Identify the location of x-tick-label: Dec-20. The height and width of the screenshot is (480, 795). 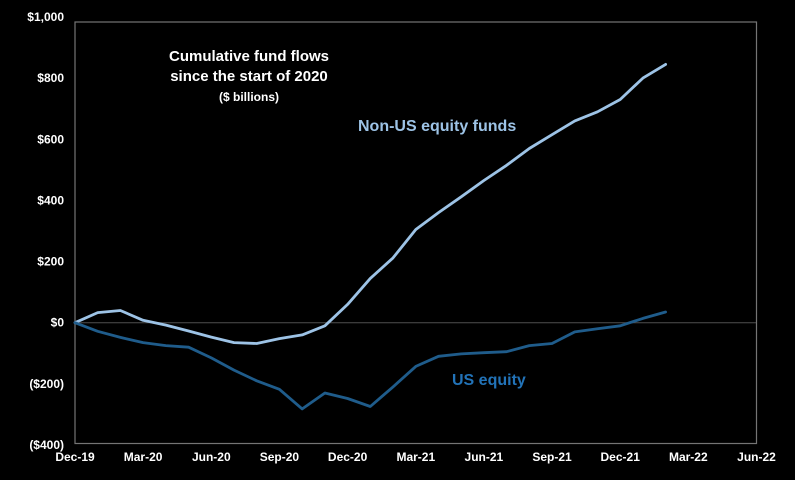
(348, 457).